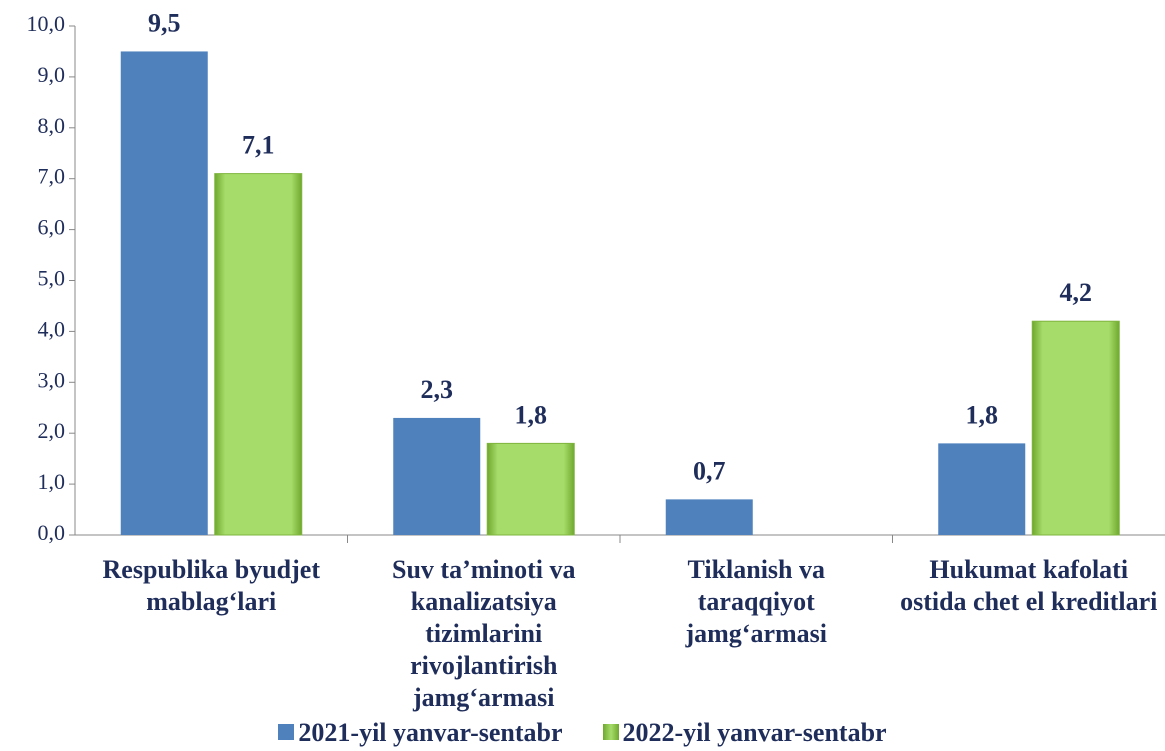 The width and height of the screenshot is (1165, 751). Describe the element at coordinates (430, 732) in the screenshot. I see `legend-label: 2021-yil yanvar-sentabr` at that location.